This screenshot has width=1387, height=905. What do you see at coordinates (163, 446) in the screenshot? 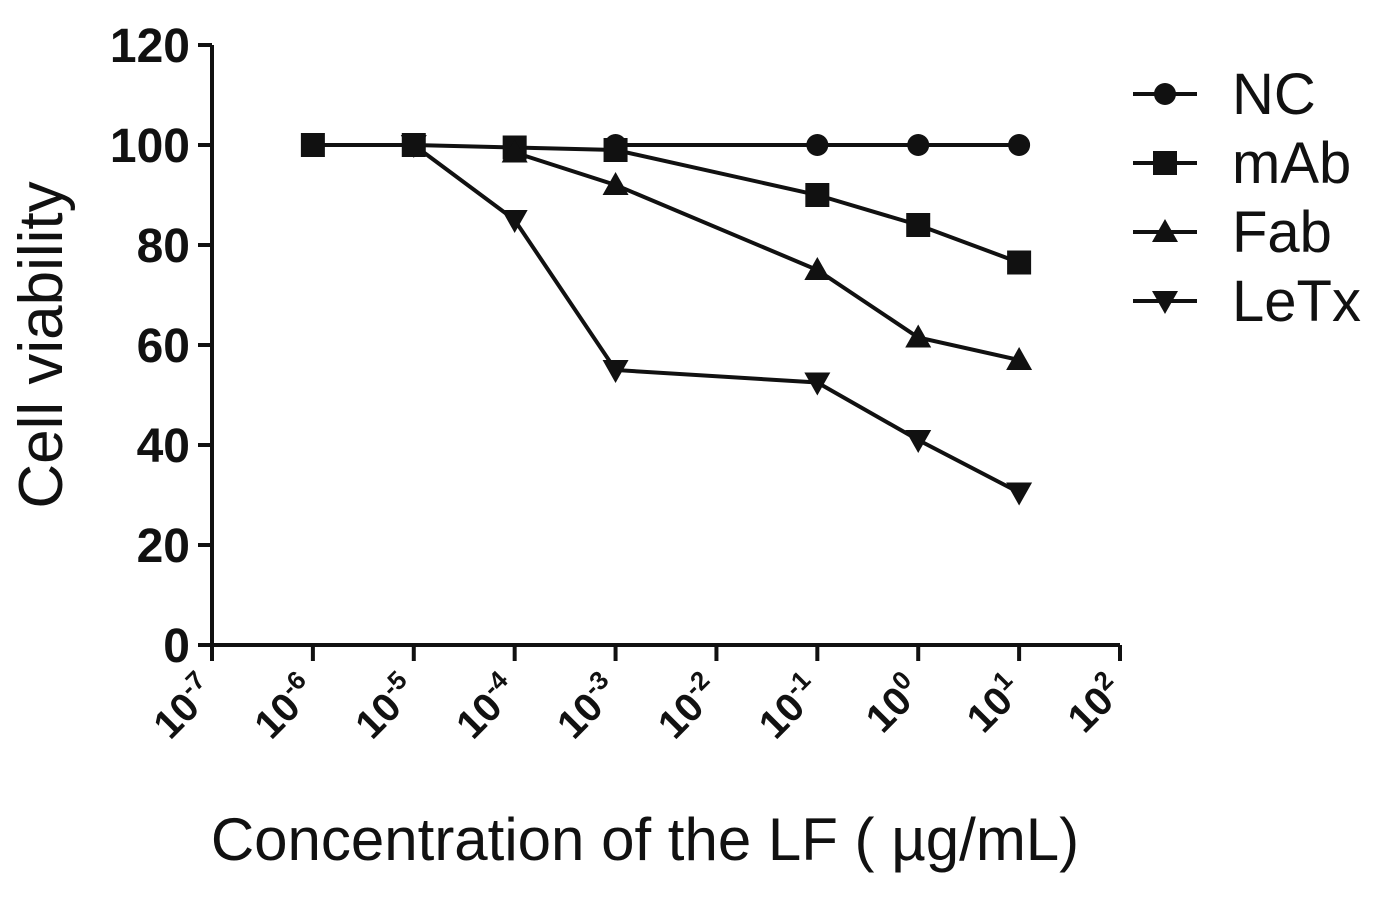
I see `y-tick-label: 40` at bounding box center [163, 446].